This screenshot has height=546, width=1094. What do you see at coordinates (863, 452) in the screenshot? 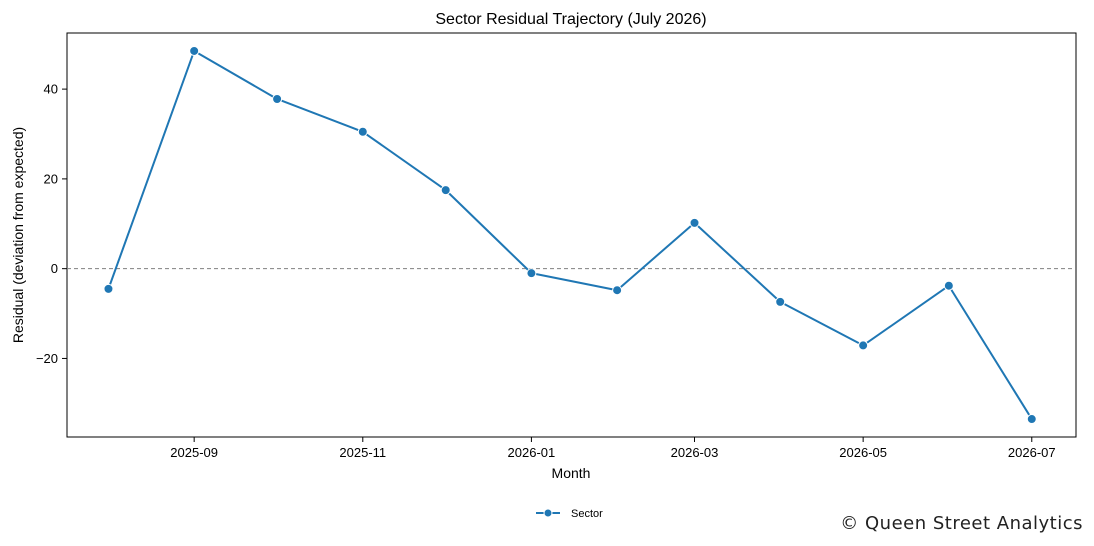
I see `x-tick-label: 2026-05` at bounding box center [863, 452].